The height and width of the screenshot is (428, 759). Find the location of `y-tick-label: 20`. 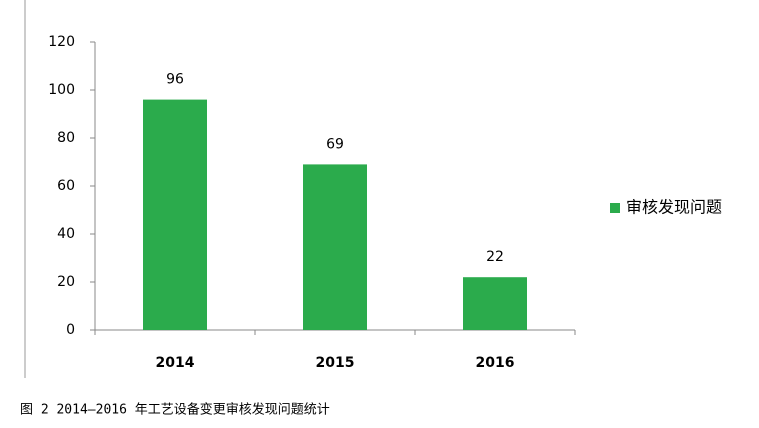

y-tick-label: 20 is located at coordinates (66, 282).